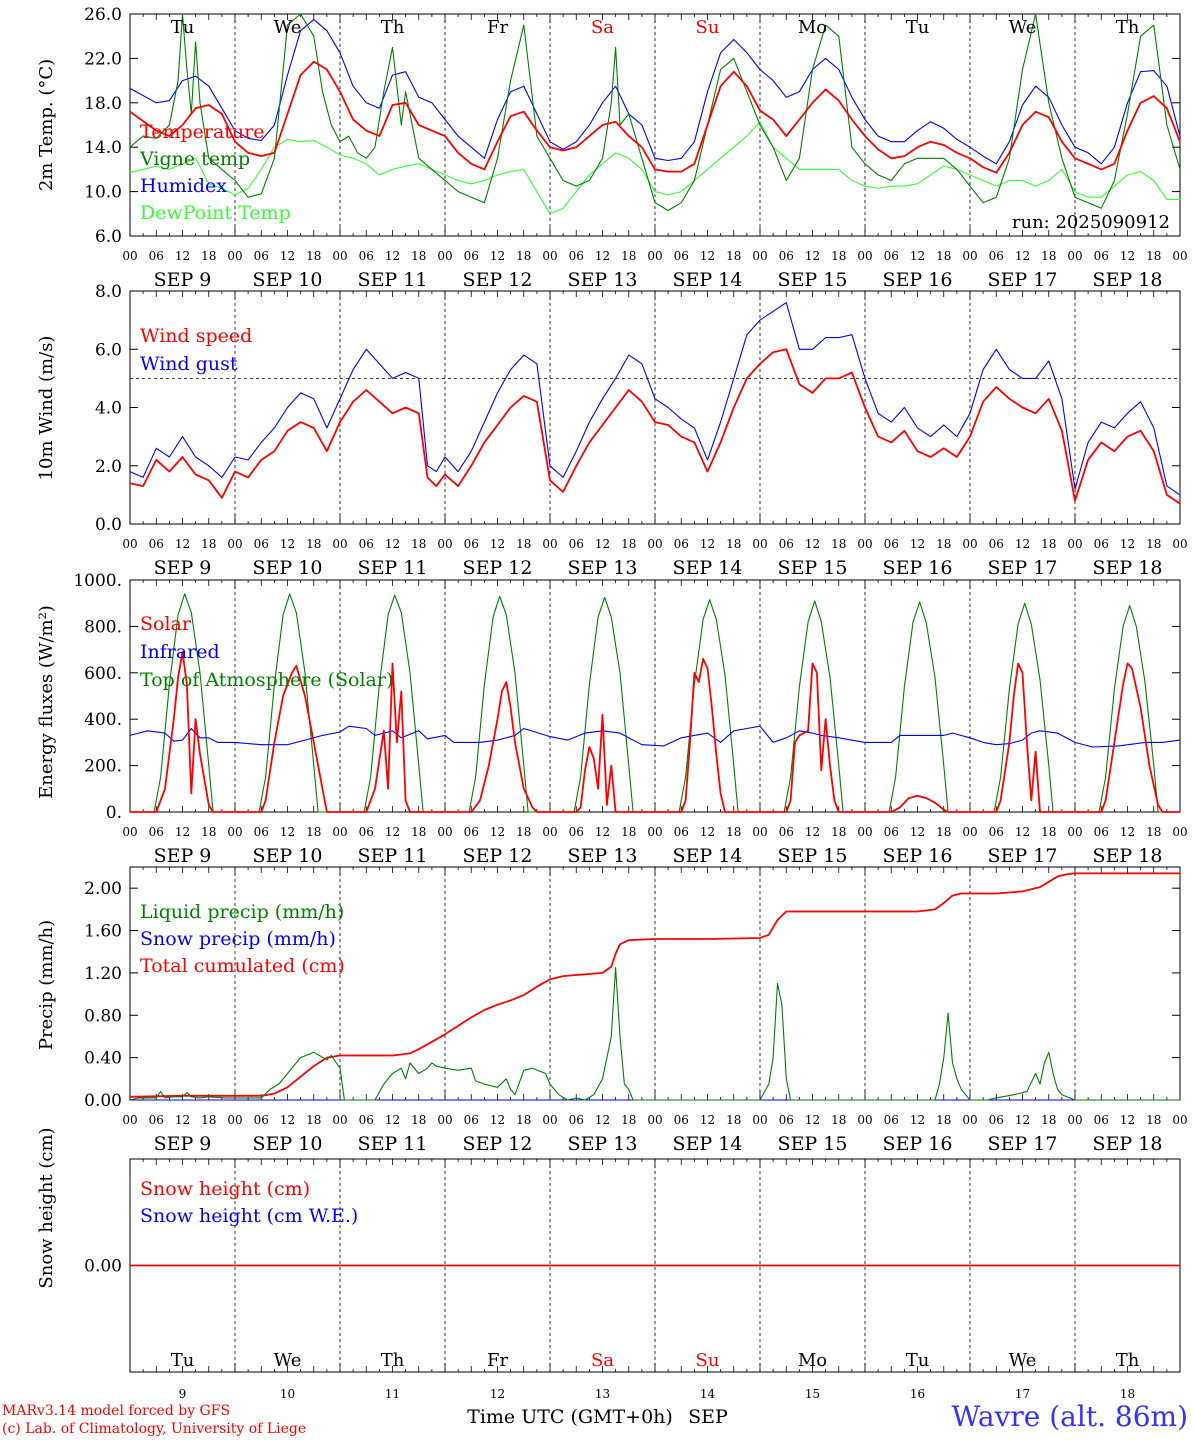 Image resolution: width=1194 pixels, height=1440 pixels. What do you see at coordinates (108, 467) in the screenshot?
I see `y-tick-label: 2.0` at bounding box center [108, 467].